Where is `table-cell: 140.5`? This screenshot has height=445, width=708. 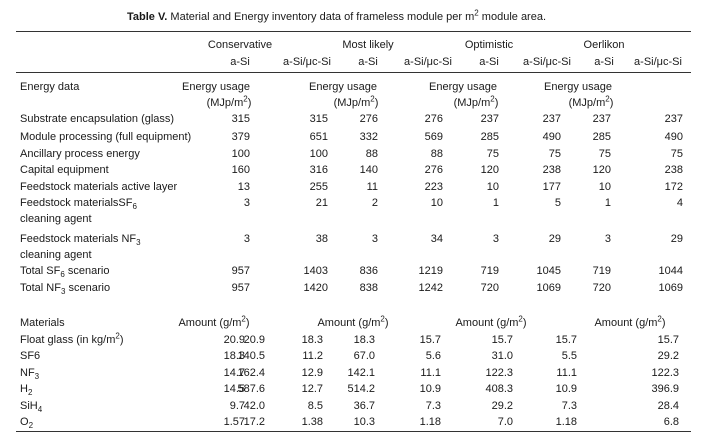
table-cell: 140.5 is located at coordinates (251, 356).